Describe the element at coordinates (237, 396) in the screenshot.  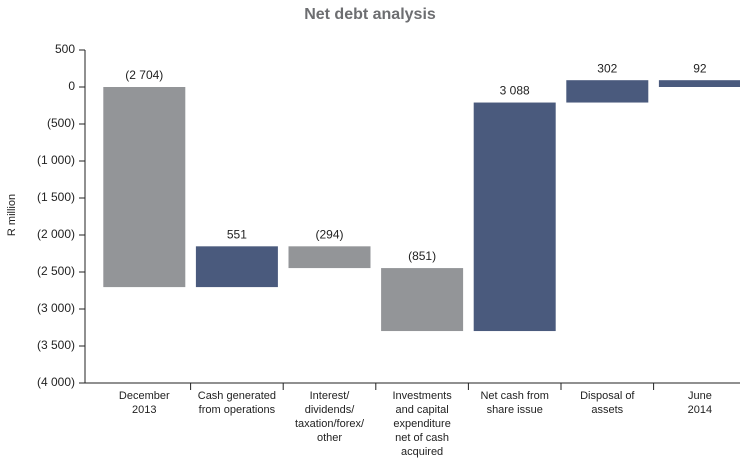
I see `x-tick-label: Cash generated` at that location.